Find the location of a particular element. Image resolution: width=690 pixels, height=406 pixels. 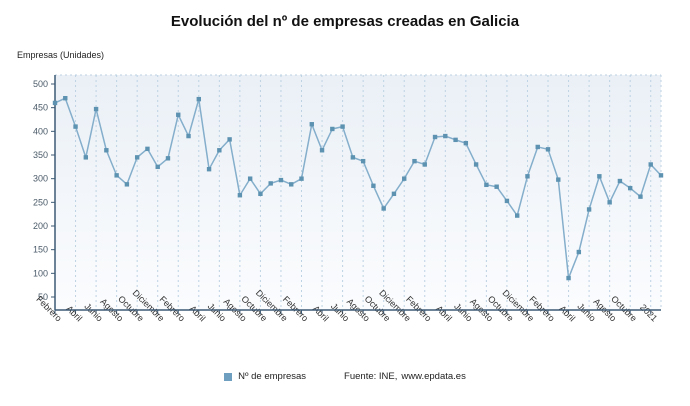

legend-swatch-icon is located at coordinates (228, 376).